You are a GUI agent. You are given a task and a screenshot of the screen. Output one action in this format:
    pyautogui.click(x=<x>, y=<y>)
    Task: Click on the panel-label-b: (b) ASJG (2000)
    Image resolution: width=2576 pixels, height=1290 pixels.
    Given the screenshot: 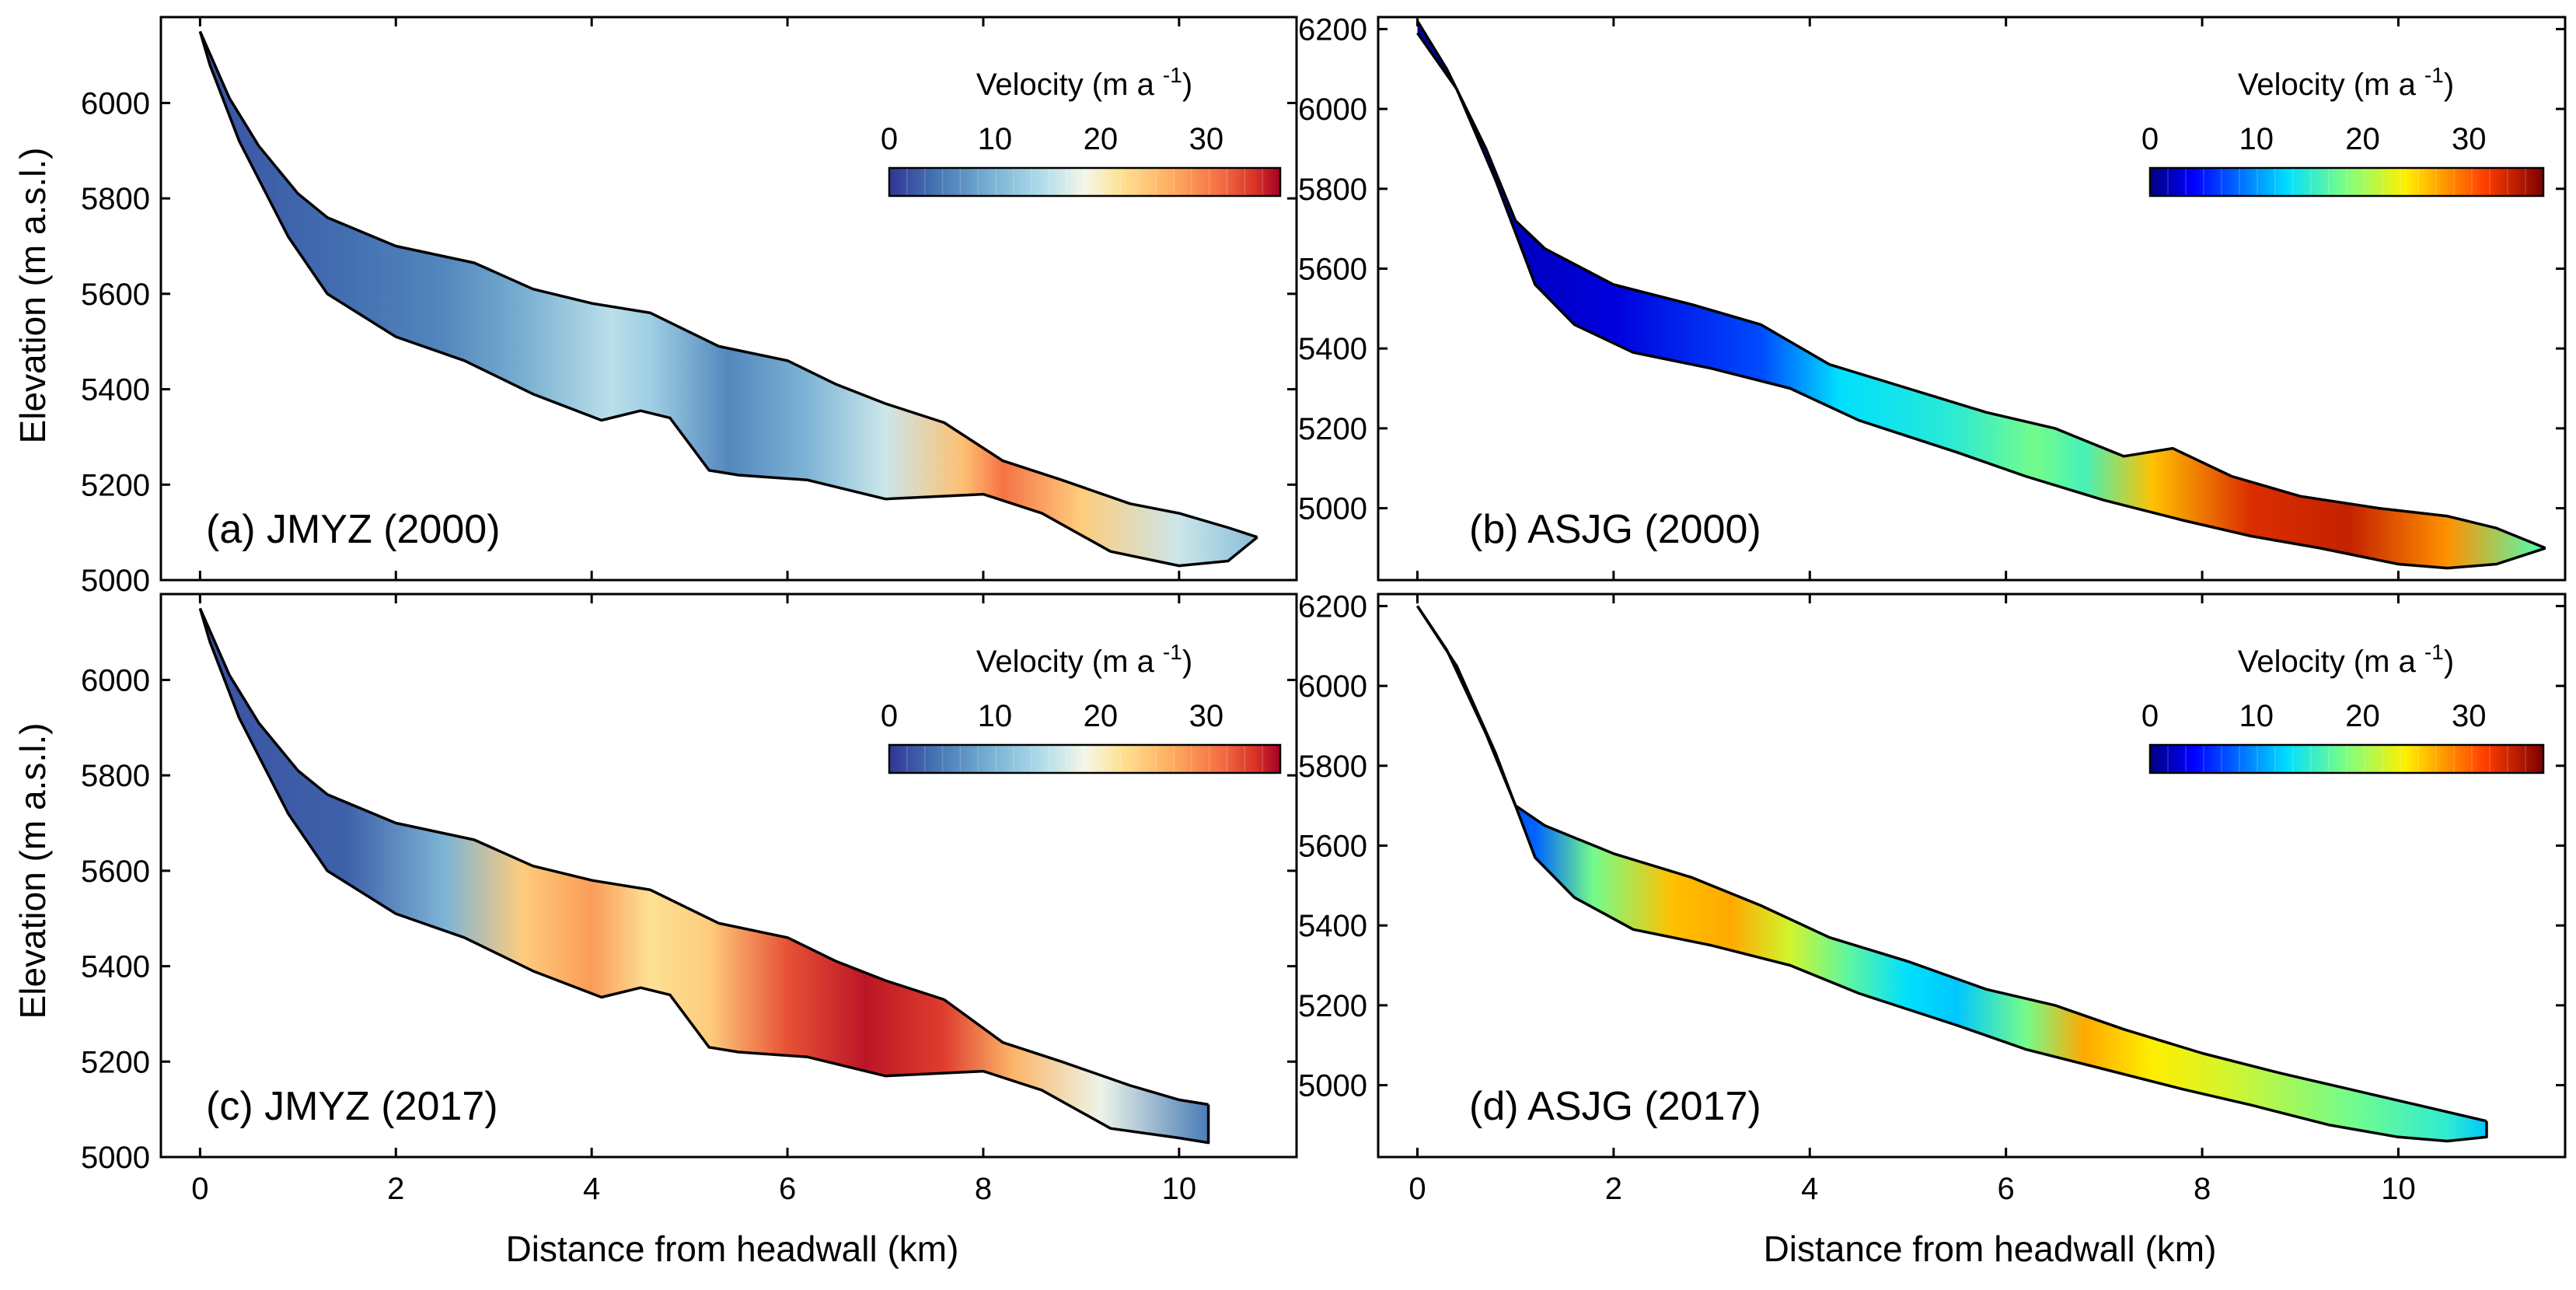 What is the action you would take?
    pyautogui.click(x=1615, y=529)
    